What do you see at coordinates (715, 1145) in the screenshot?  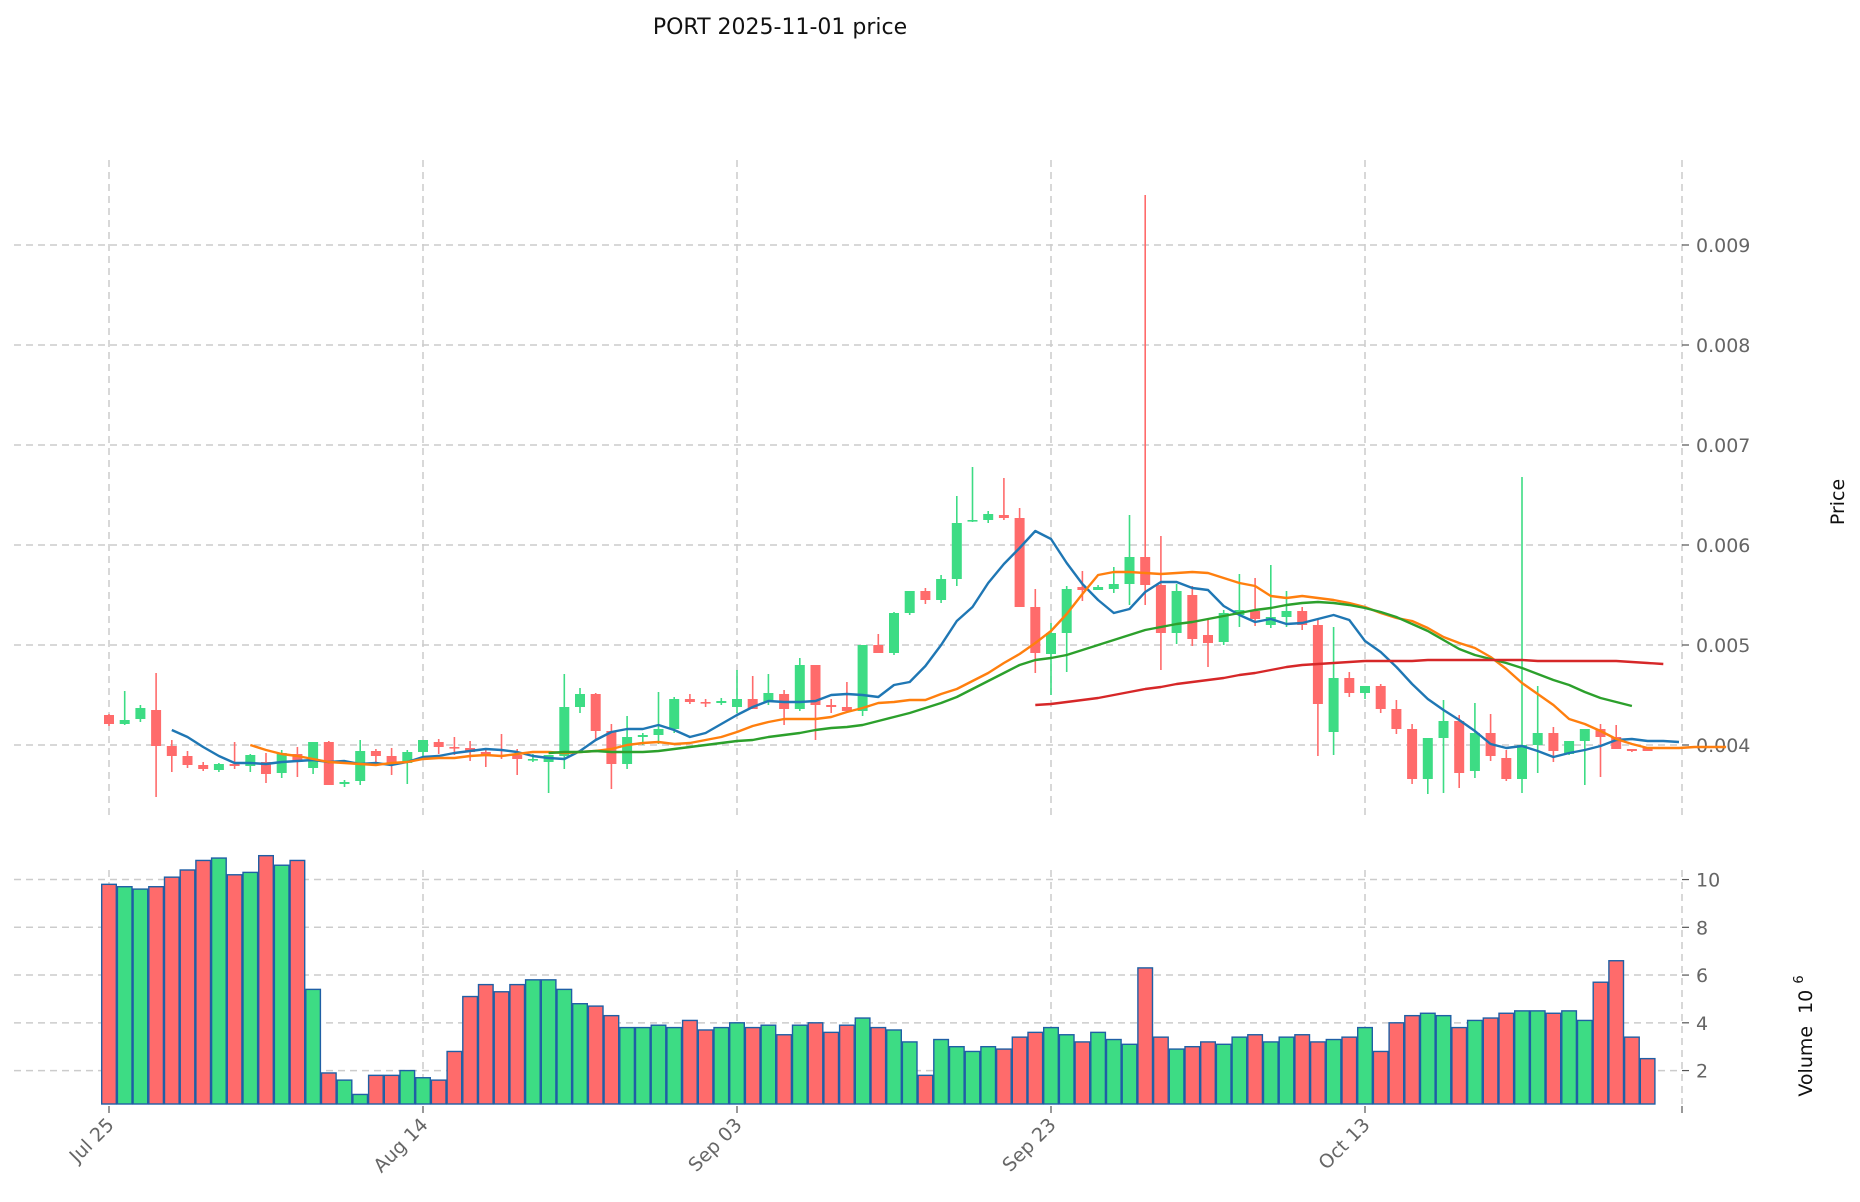 I see `x-tick-label: Sep 03` at bounding box center [715, 1145].